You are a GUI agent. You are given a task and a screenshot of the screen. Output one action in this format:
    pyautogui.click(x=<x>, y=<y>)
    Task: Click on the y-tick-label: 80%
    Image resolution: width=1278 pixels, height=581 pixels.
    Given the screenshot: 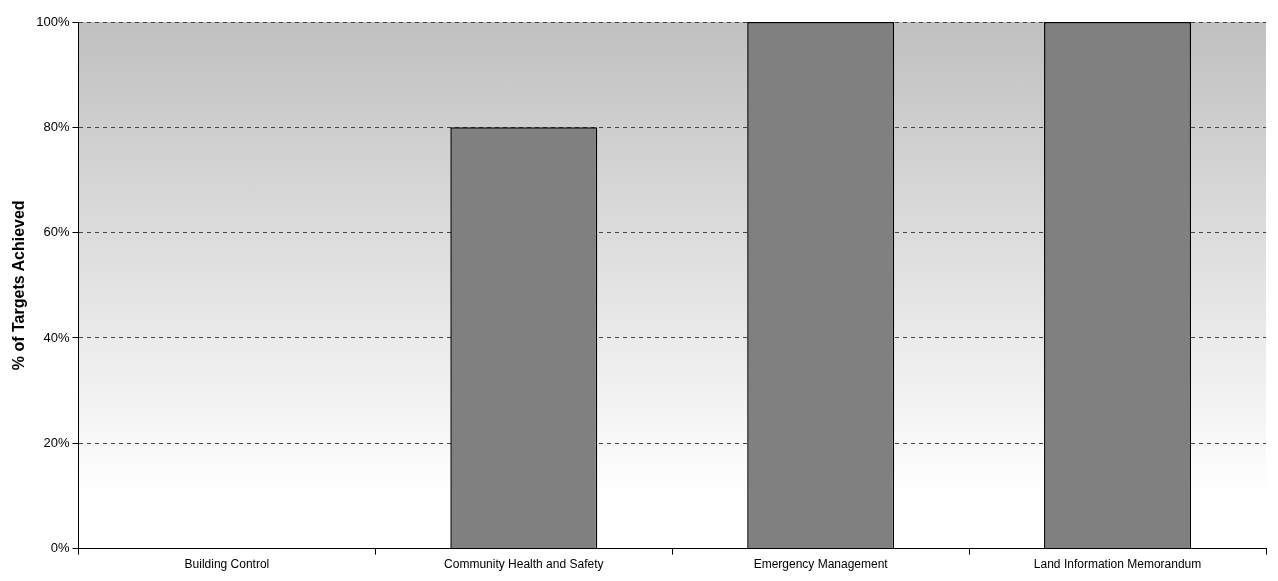 What is the action you would take?
    pyautogui.click(x=56, y=126)
    